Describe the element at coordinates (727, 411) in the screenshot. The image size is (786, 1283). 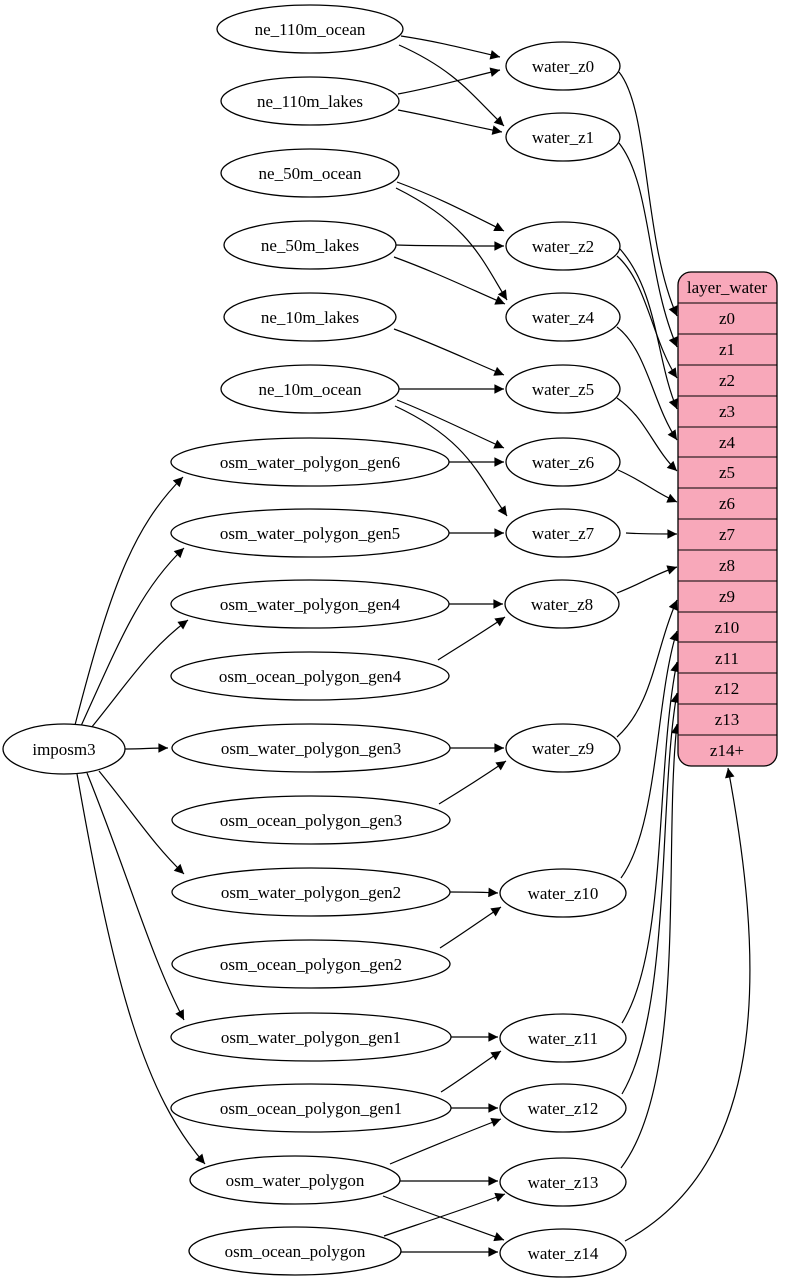
I see `table-row-z3: z3` at that location.